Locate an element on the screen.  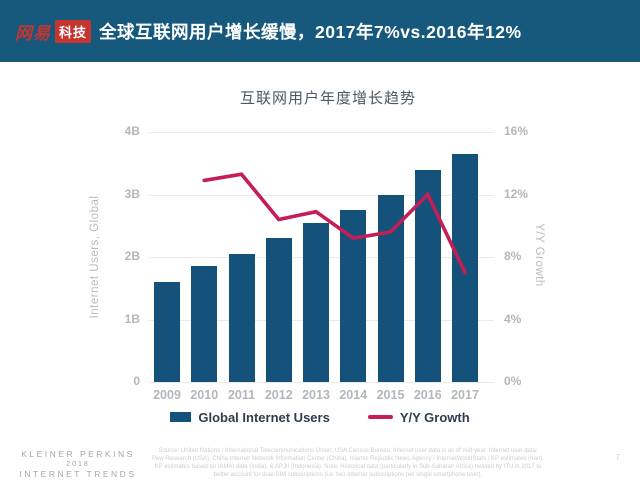
line-legend-swatch is located at coordinates (380, 417).